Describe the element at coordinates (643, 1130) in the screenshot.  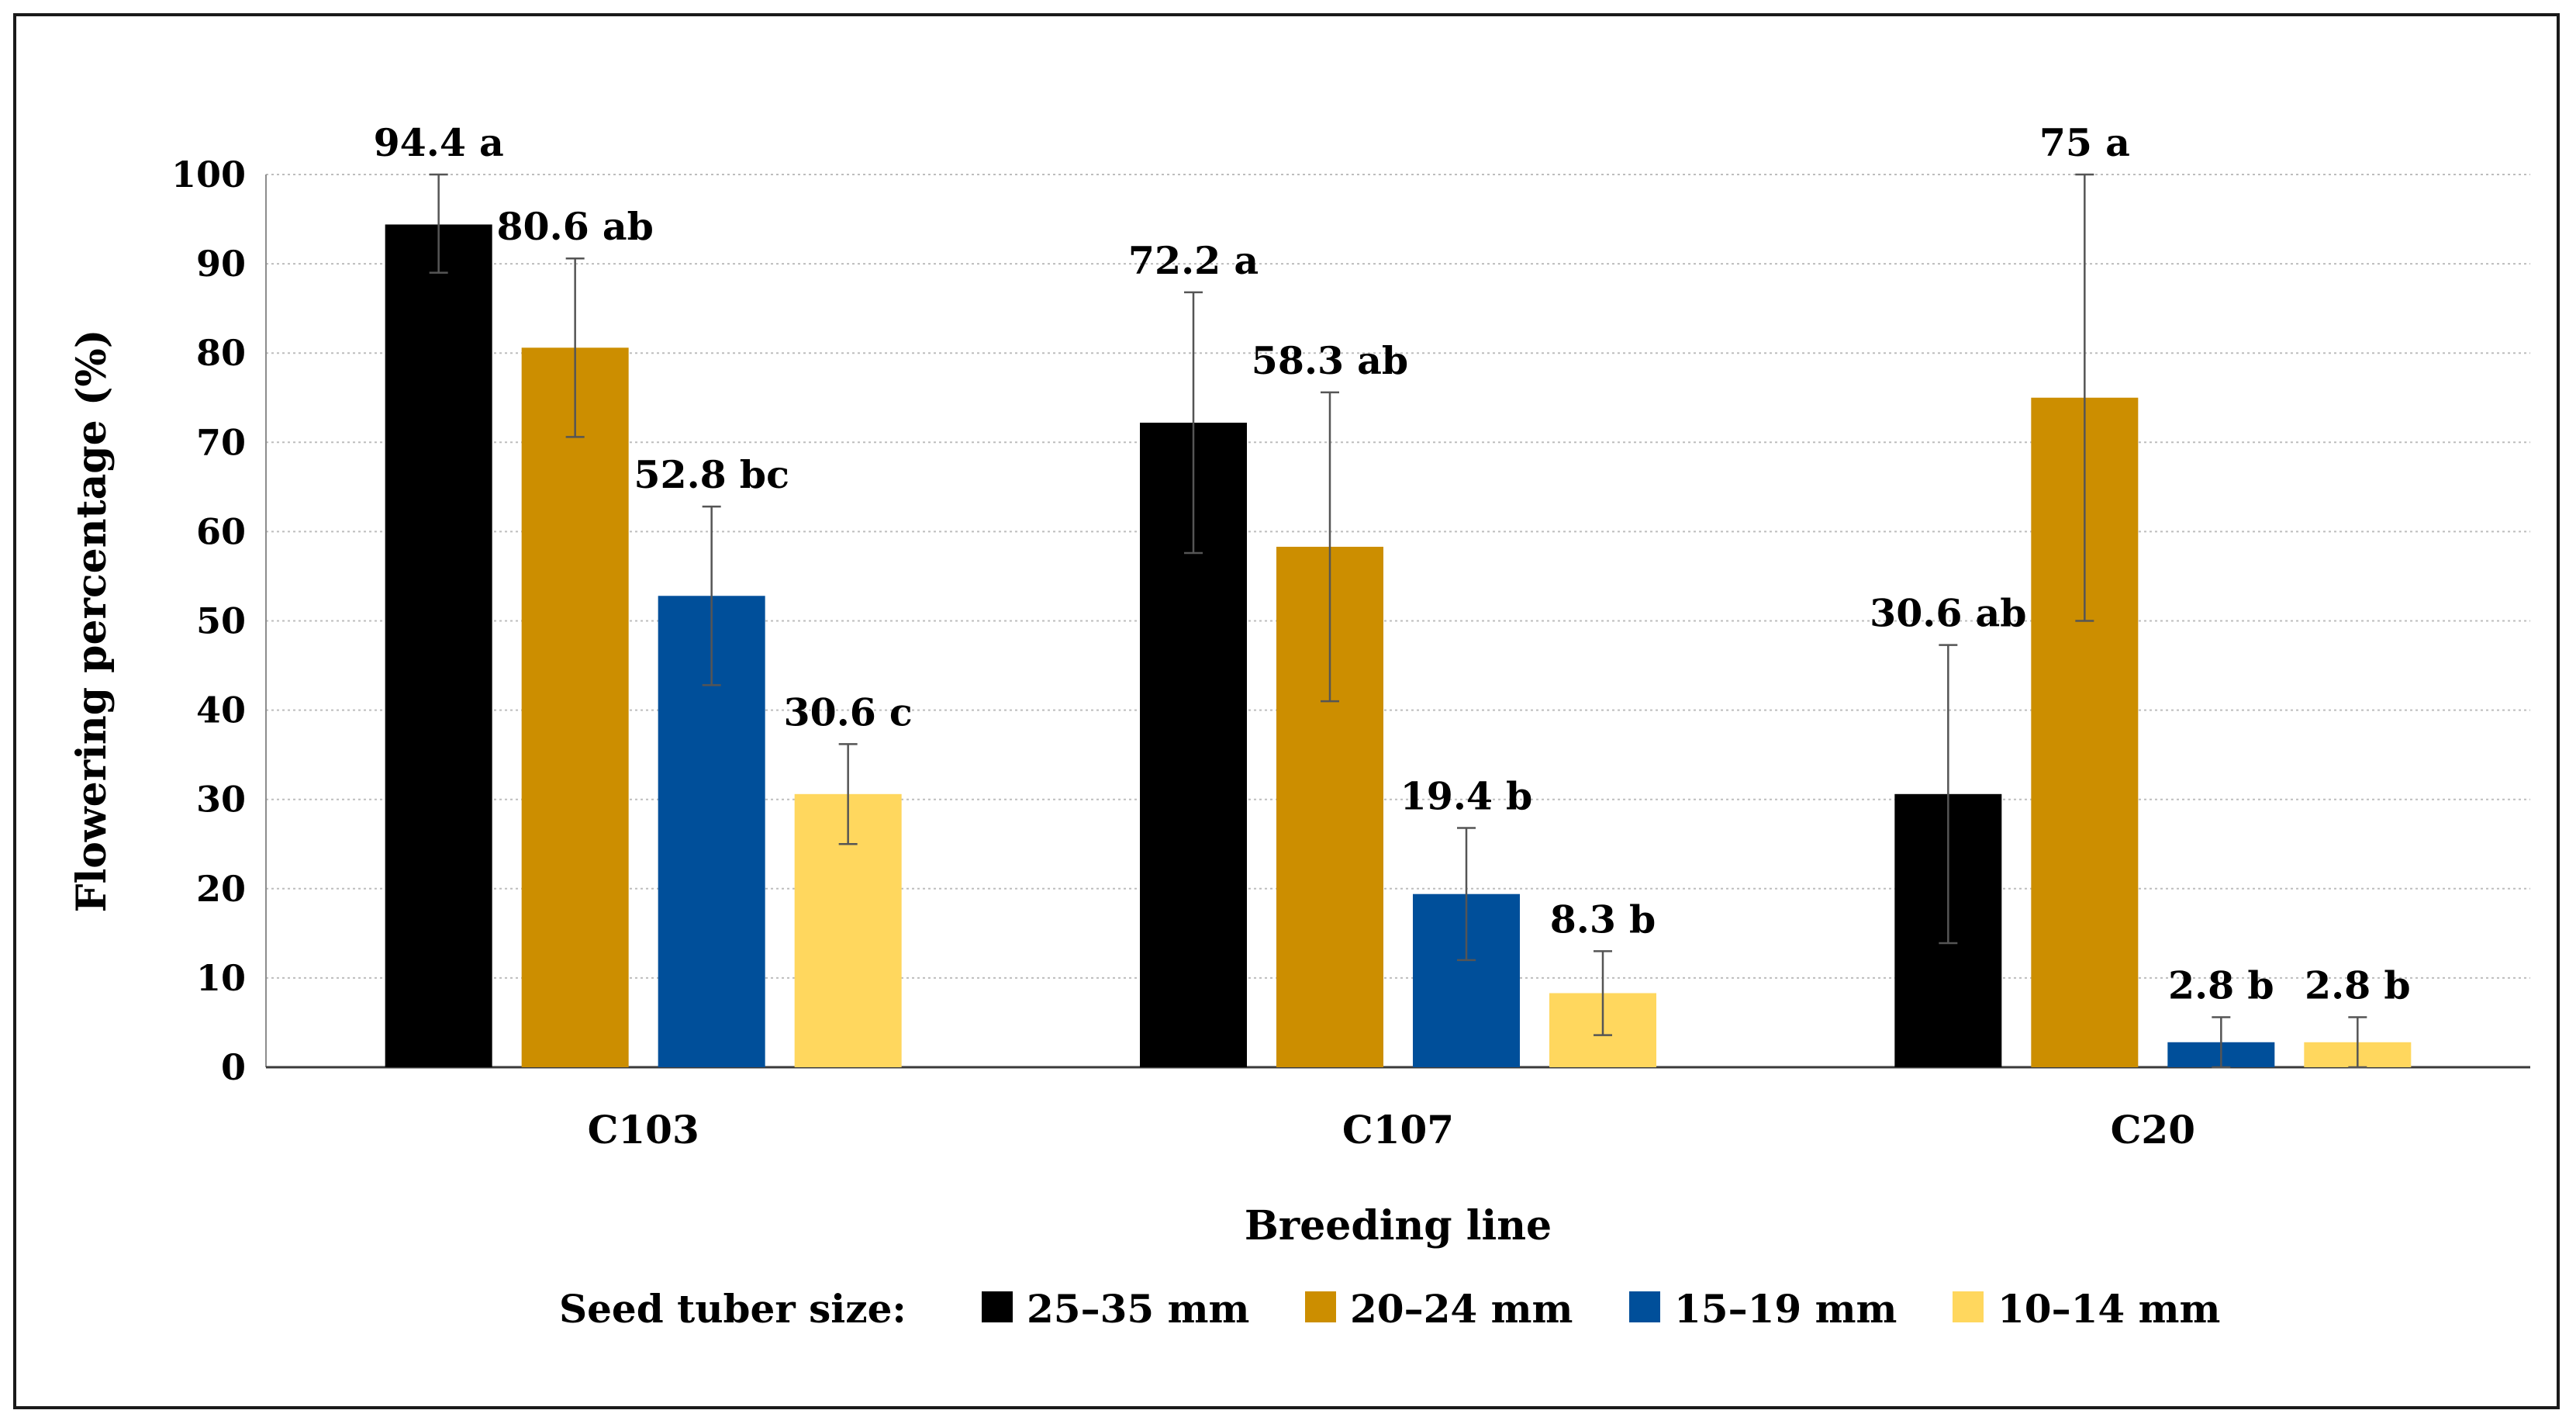
I see `x-tick-label: C103` at that location.